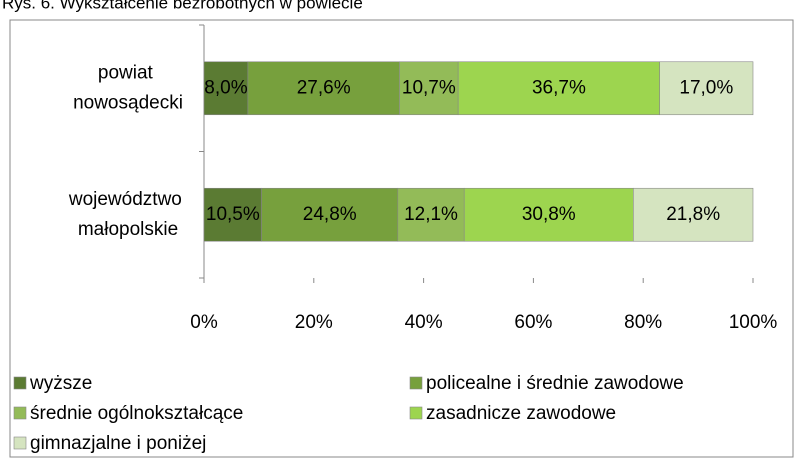 This screenshot has height=459, width=795. I want to click on value-label: 36,7%, so click(559, 87).